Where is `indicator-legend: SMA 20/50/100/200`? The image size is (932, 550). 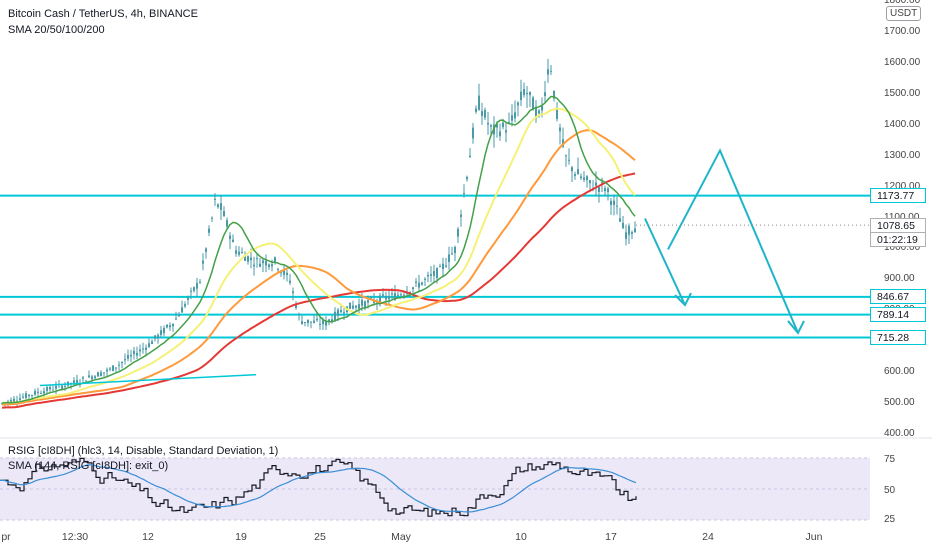 indicator-legend: SMA 20/50/100/200 is located at coordinates (56, 30).